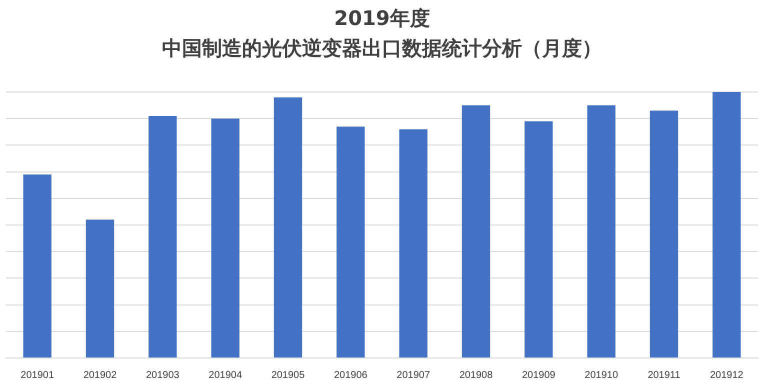 This screenshot has width=766, height=388. I want to click on x-tick-label: 201910, so click(601, 375).